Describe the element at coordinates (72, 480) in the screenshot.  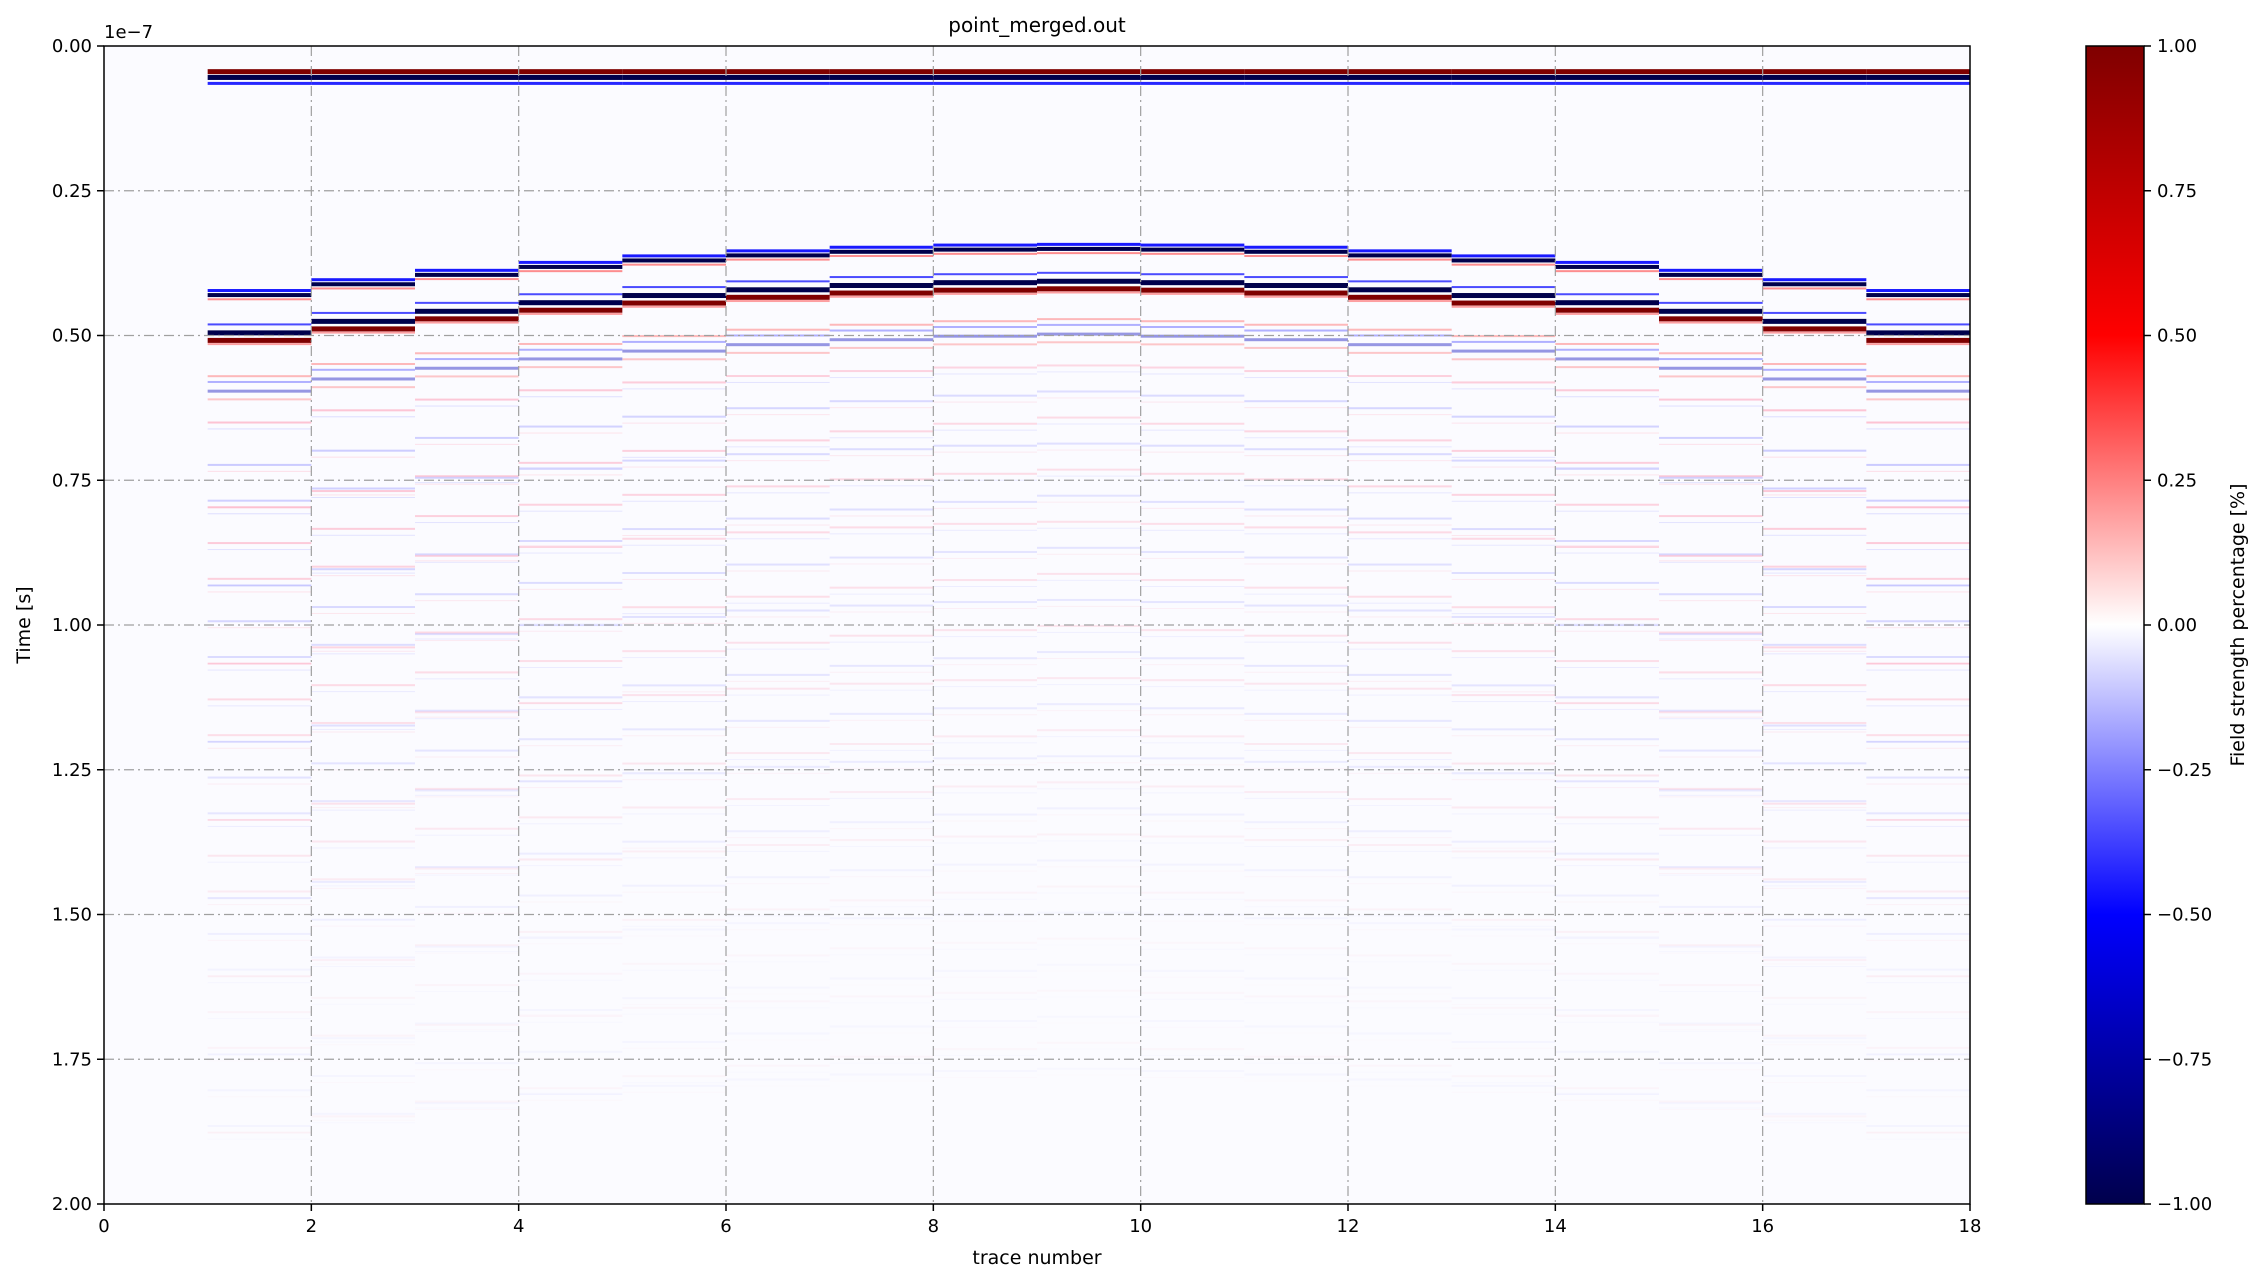
I see `y-tick-label: 0.75` at that location.